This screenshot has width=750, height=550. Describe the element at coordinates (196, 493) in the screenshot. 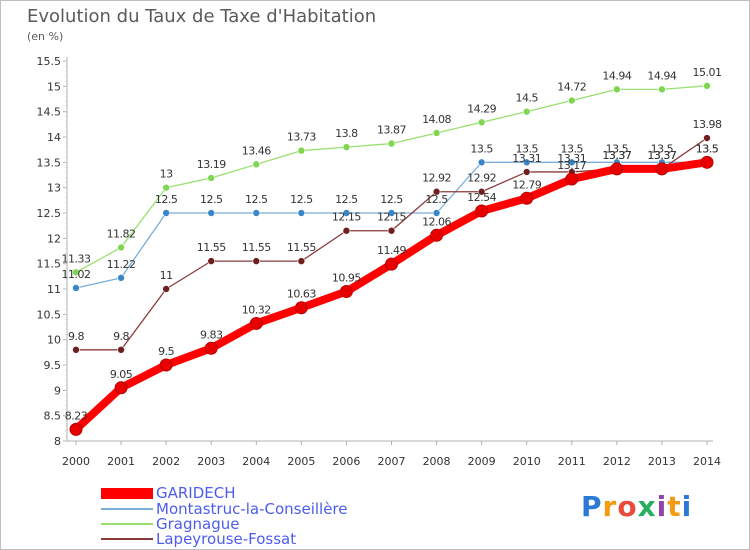

I see `legend-label-garidech: GARIDECH` at that location.